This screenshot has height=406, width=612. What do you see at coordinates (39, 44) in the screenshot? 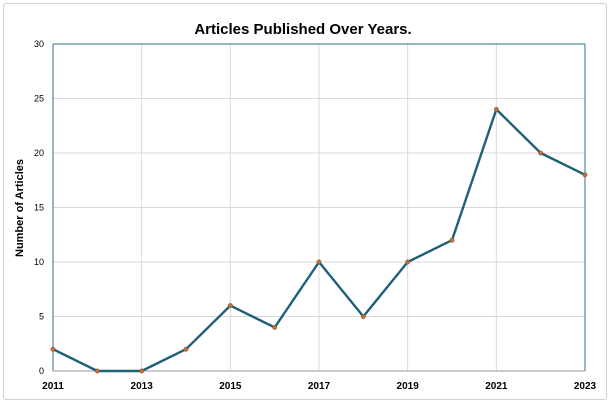
I see `y-tick-label: 30` at bounding box center [39, 44].